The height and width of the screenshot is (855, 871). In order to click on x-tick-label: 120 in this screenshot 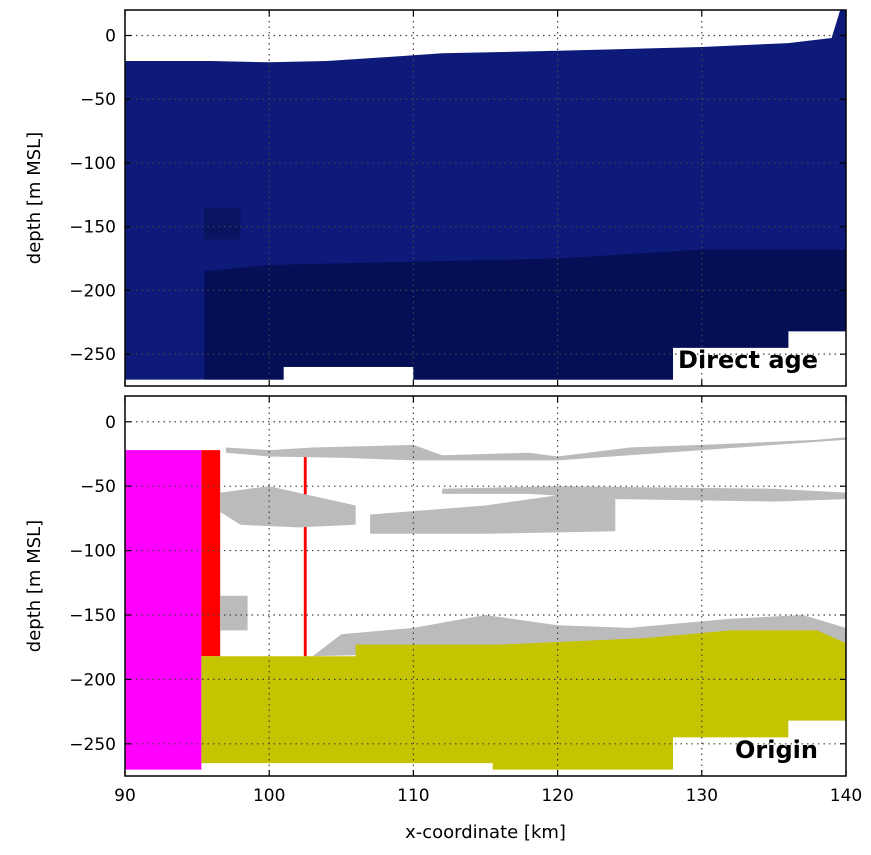, I will do `click(557, 796)`.